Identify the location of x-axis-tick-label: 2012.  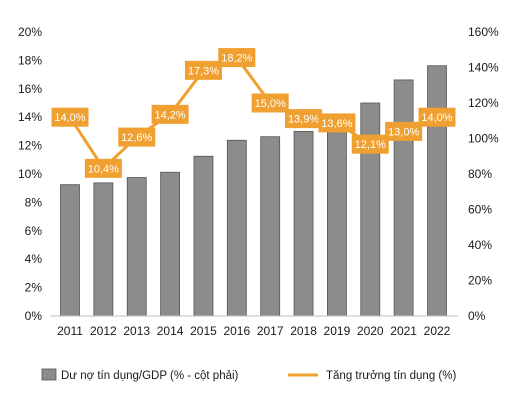
(103, 331).